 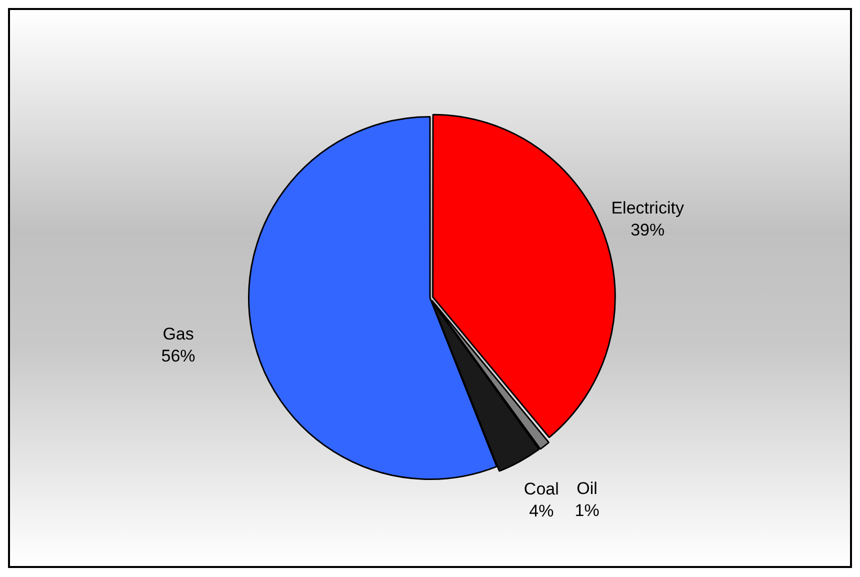 I want to click on slice-label: Electricity, so click(x=647, y=208).